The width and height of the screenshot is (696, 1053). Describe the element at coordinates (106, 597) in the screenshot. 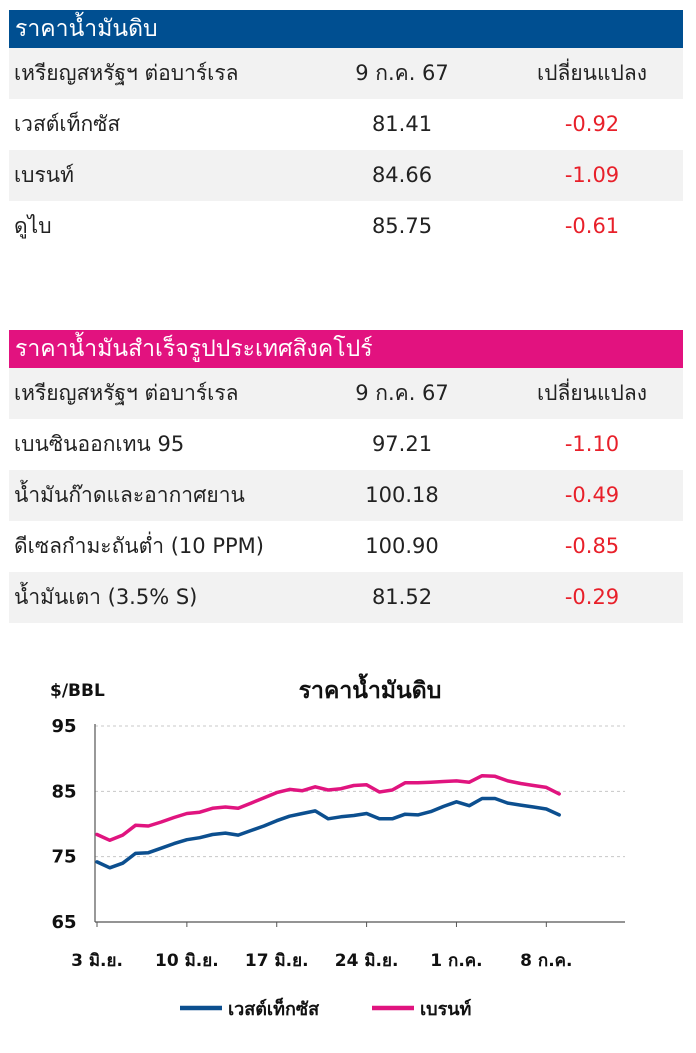

I see `row-name: น้ำมันเตา (3.5% S)` at that location.